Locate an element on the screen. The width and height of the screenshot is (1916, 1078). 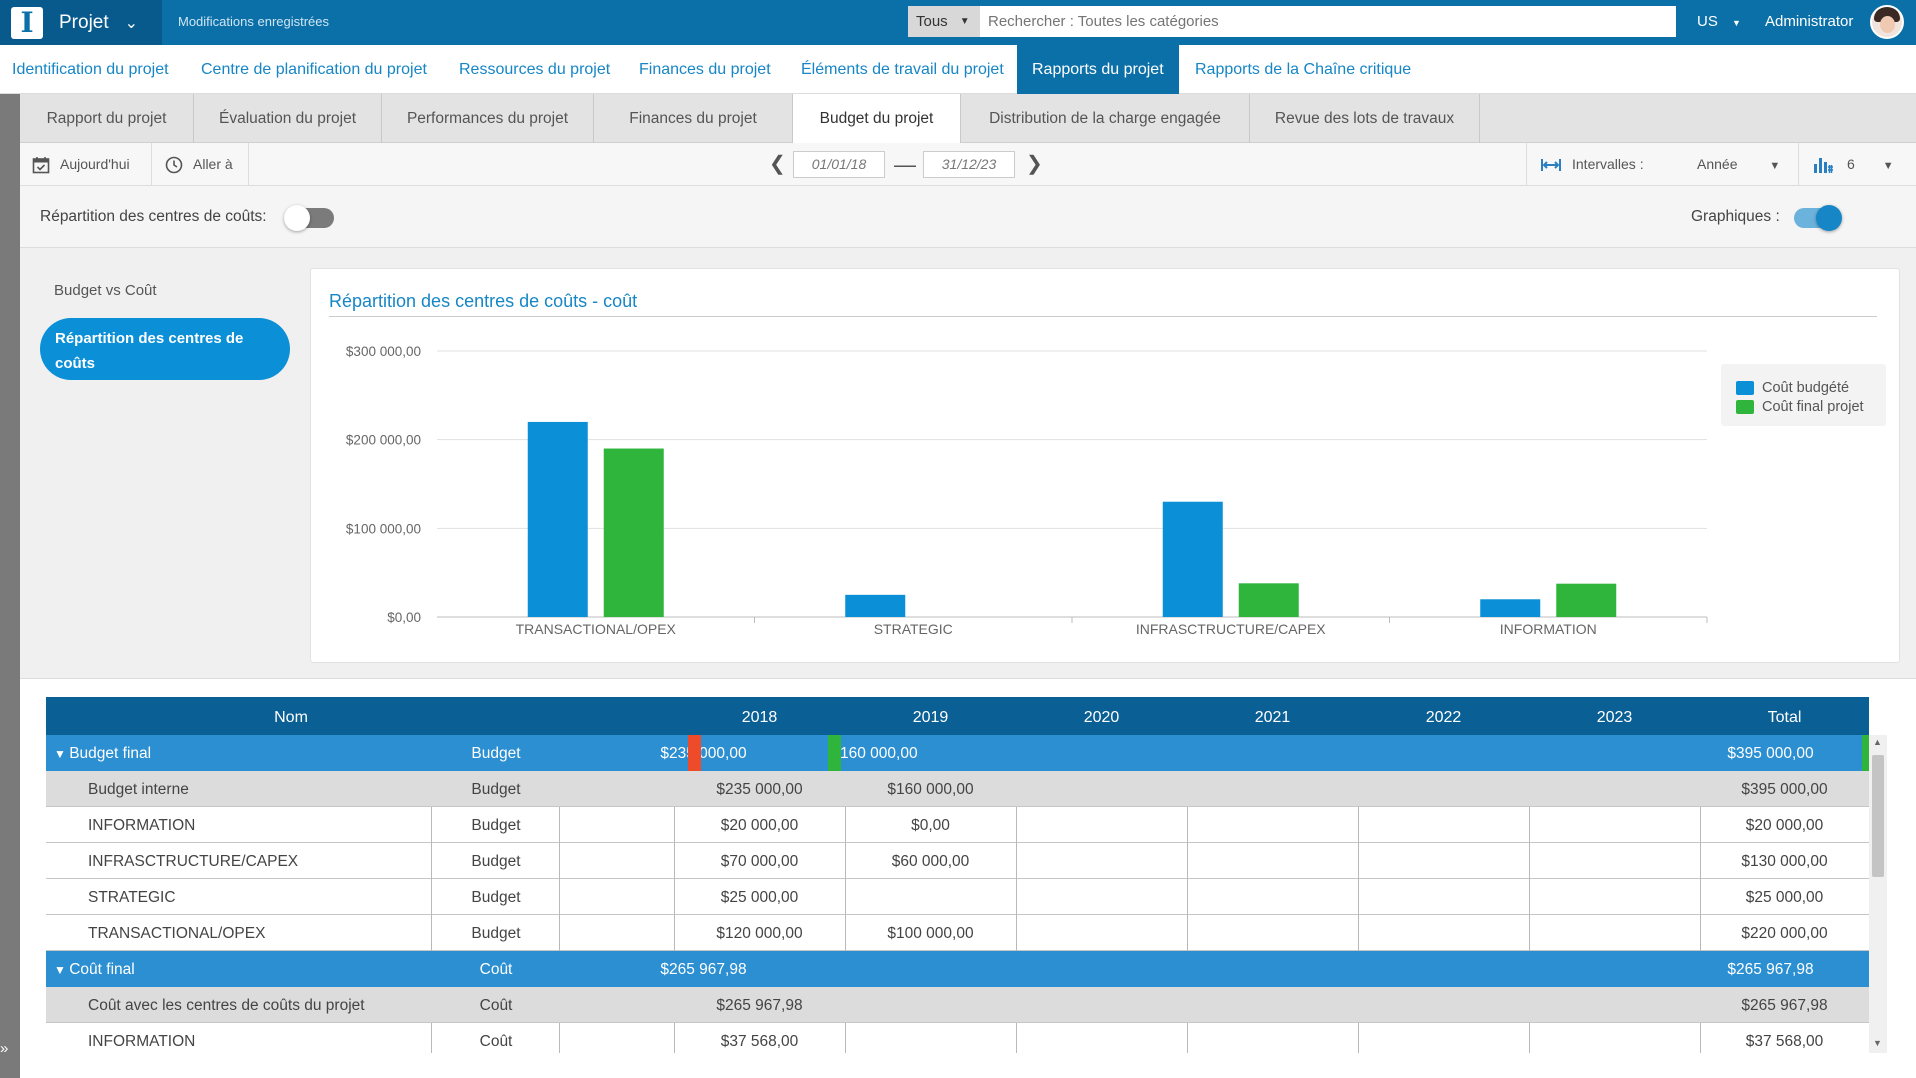
tab-project-report: Rapport du projet is located at coordinates (107, 118).